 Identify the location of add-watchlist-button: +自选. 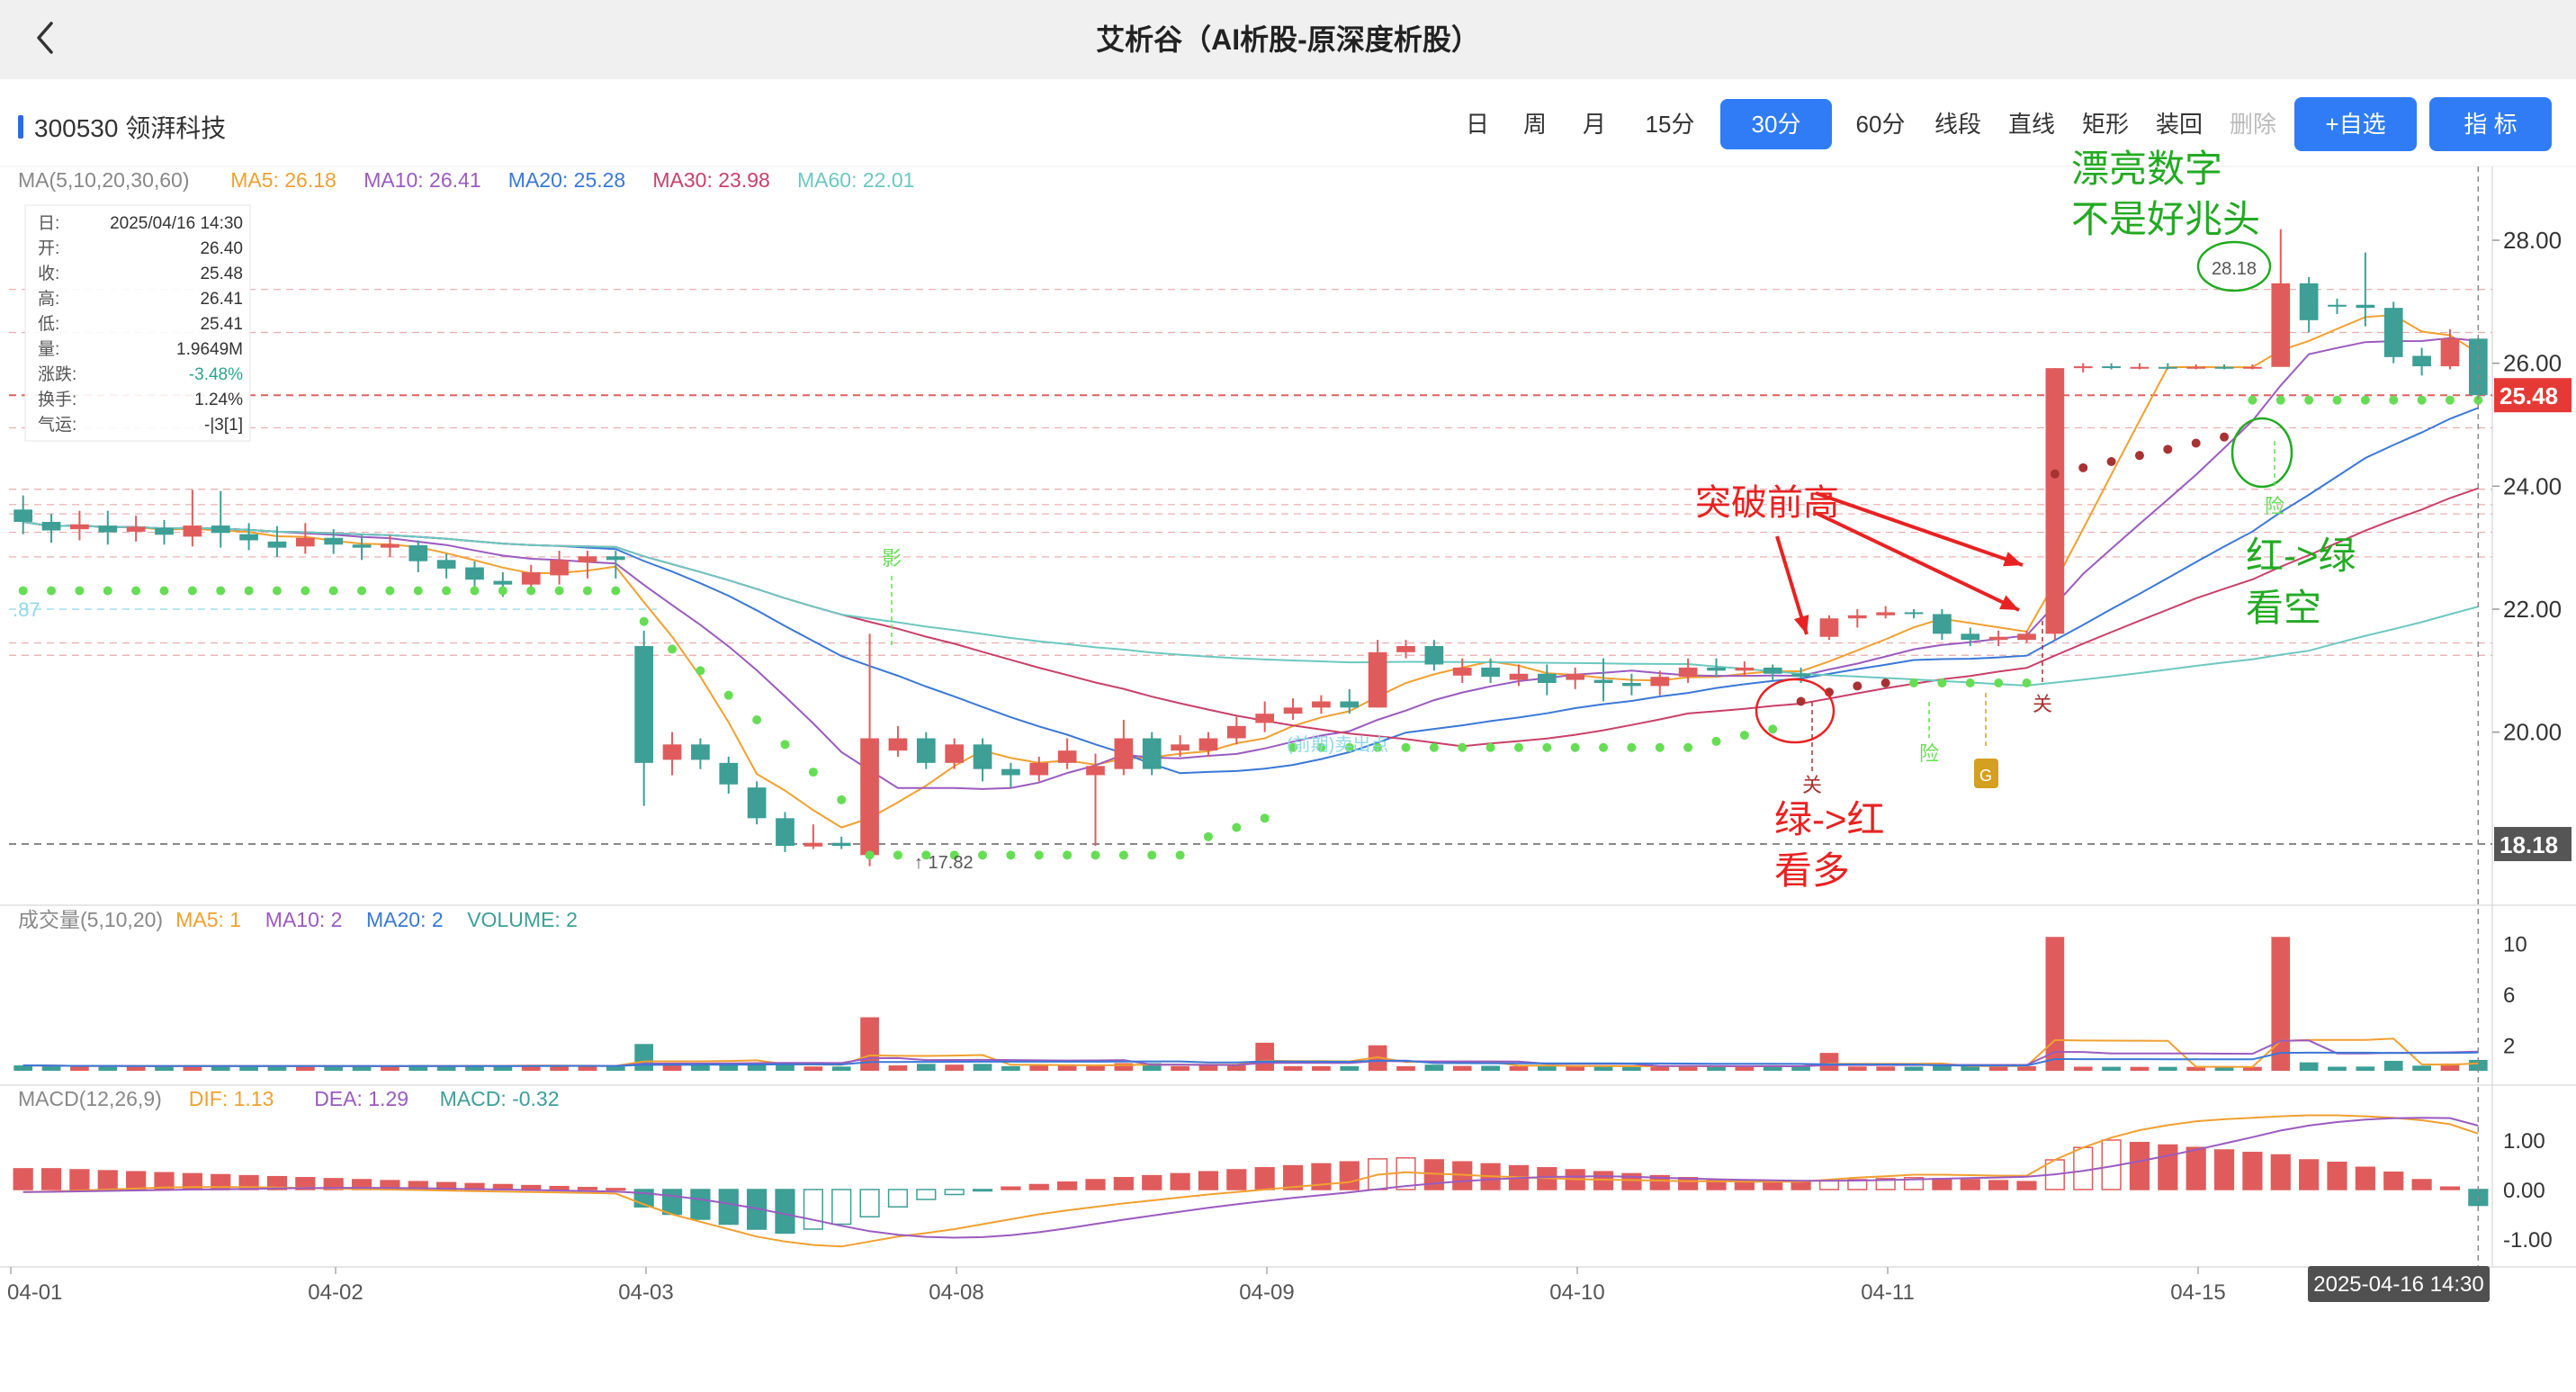
(2356, 124).